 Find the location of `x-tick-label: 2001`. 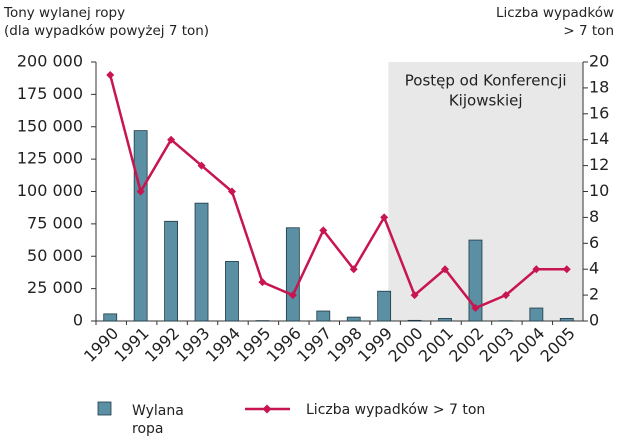

x-tick-label: 2001 is located at coordinates (436, 345).